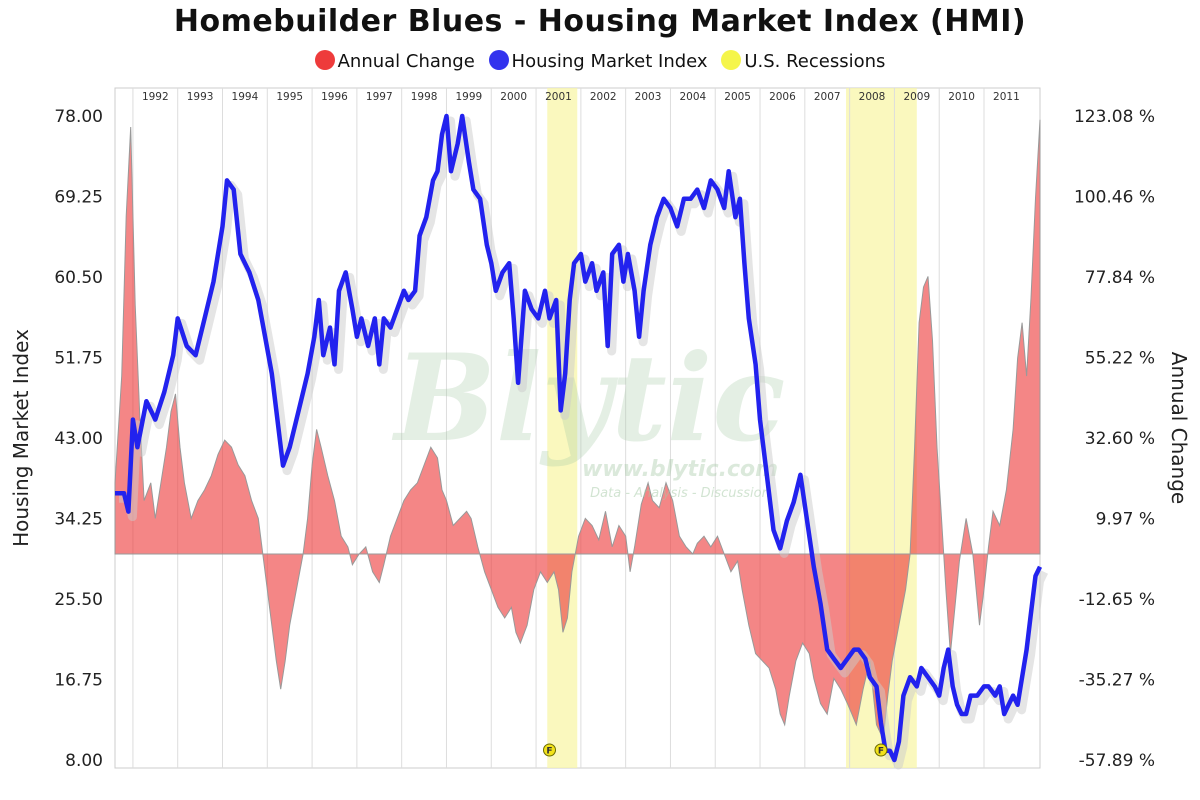 Image resolution: width=1200 pixels, height=800 pixels. I want to click on y2-tick-2: 77.84 %, so click(1120, 278).